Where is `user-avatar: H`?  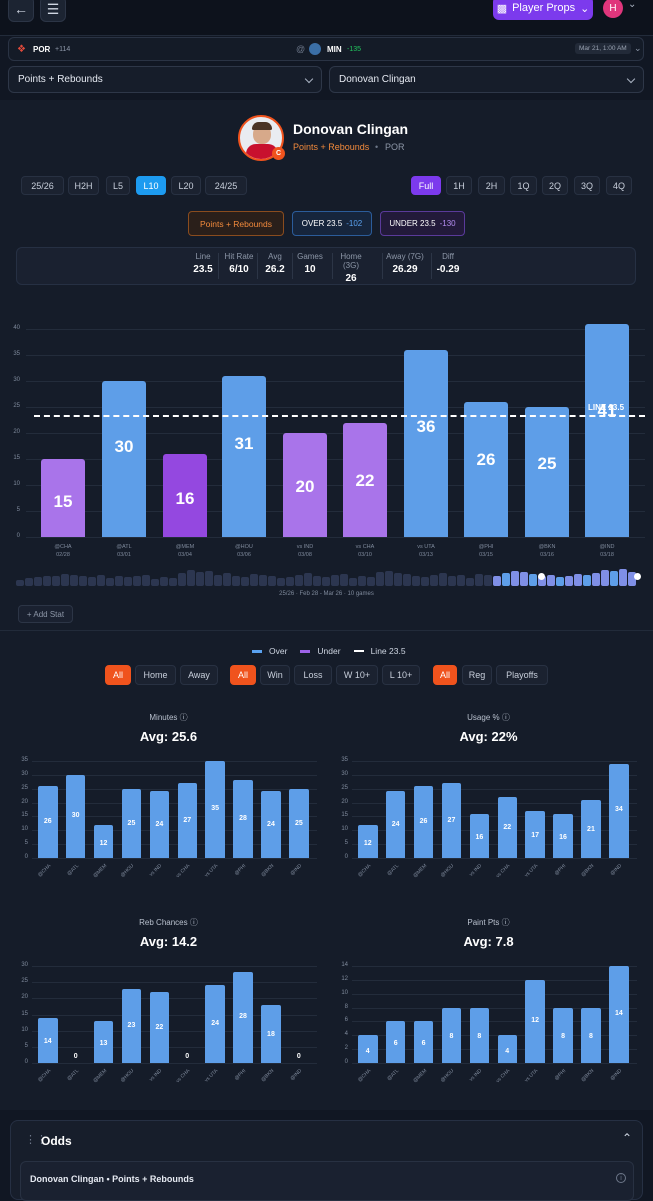
user-avatar: H is located at coordinates (613, 9).